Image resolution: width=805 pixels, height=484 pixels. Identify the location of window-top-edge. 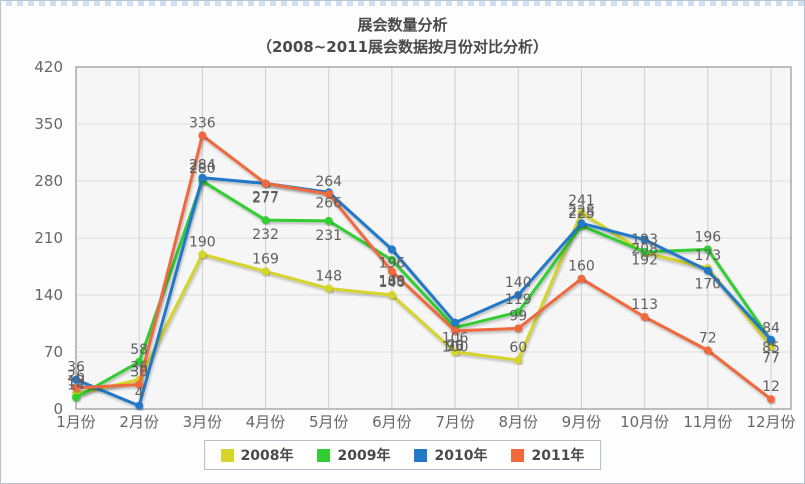
(402, 3).